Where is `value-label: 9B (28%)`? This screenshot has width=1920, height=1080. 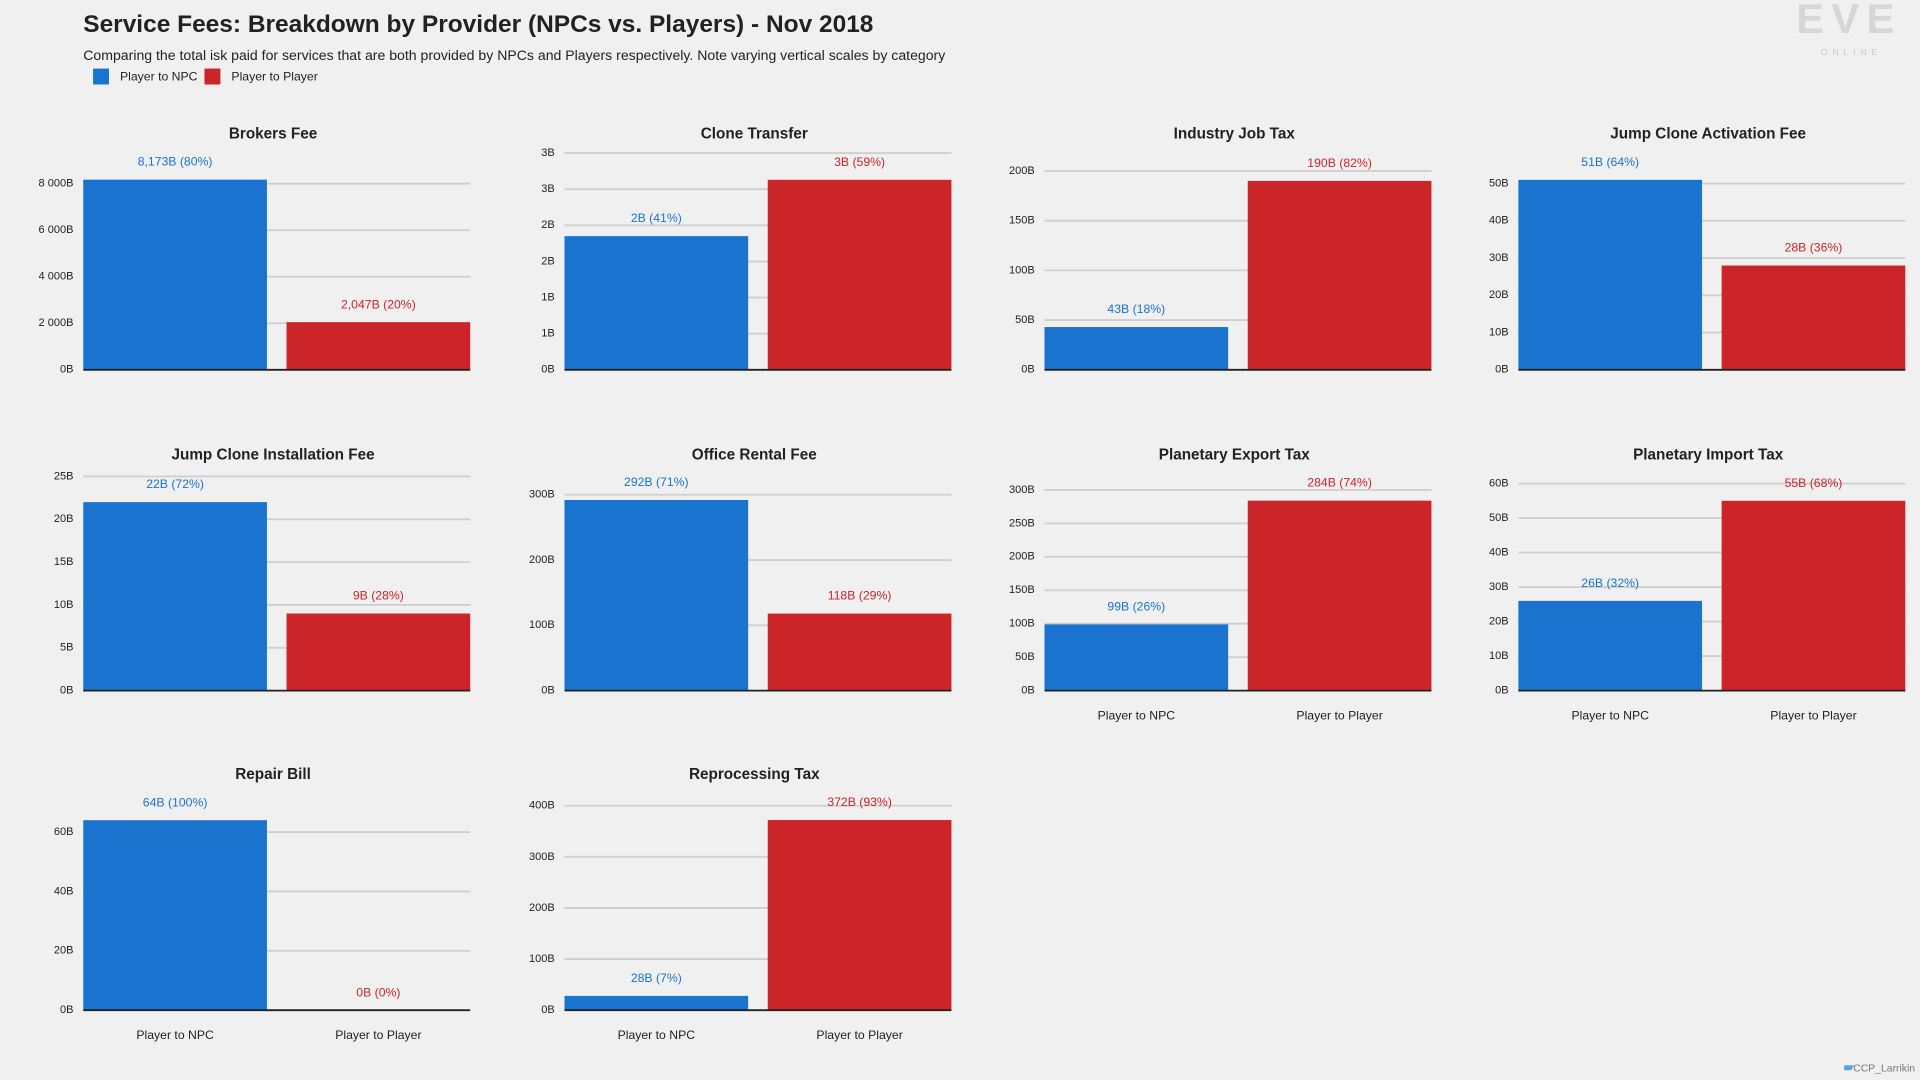
value-label: 9B (28%) is located at coordinates (378, 596).